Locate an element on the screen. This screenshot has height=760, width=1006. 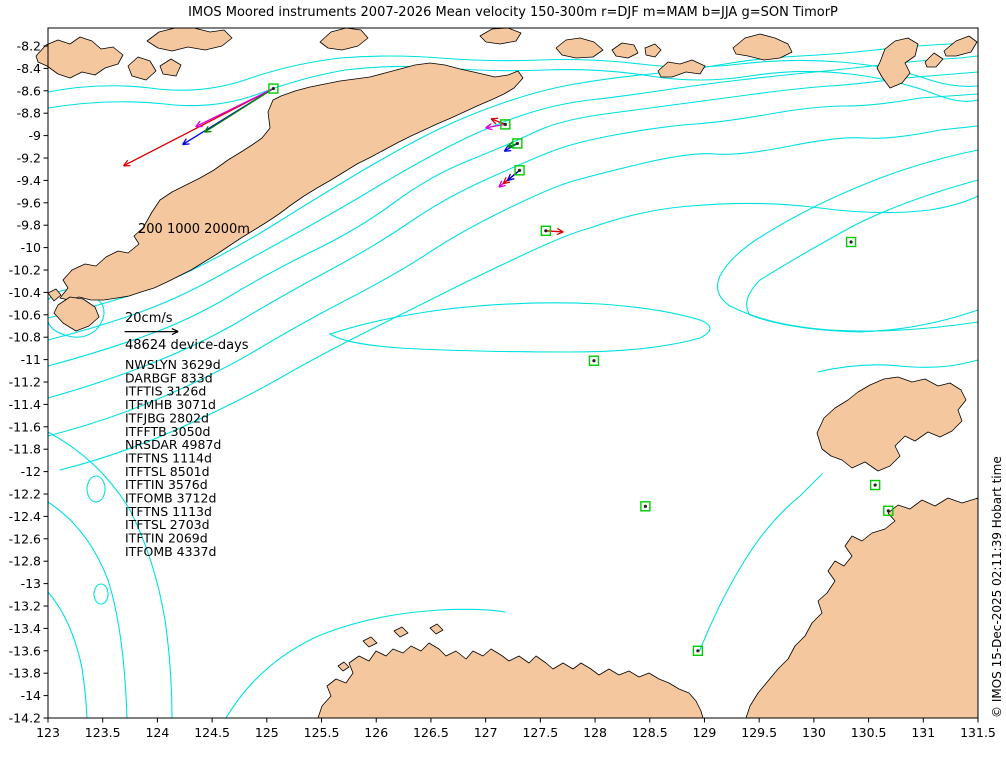
y-tick-label: -9.8 is located at coordinates (29, 225).